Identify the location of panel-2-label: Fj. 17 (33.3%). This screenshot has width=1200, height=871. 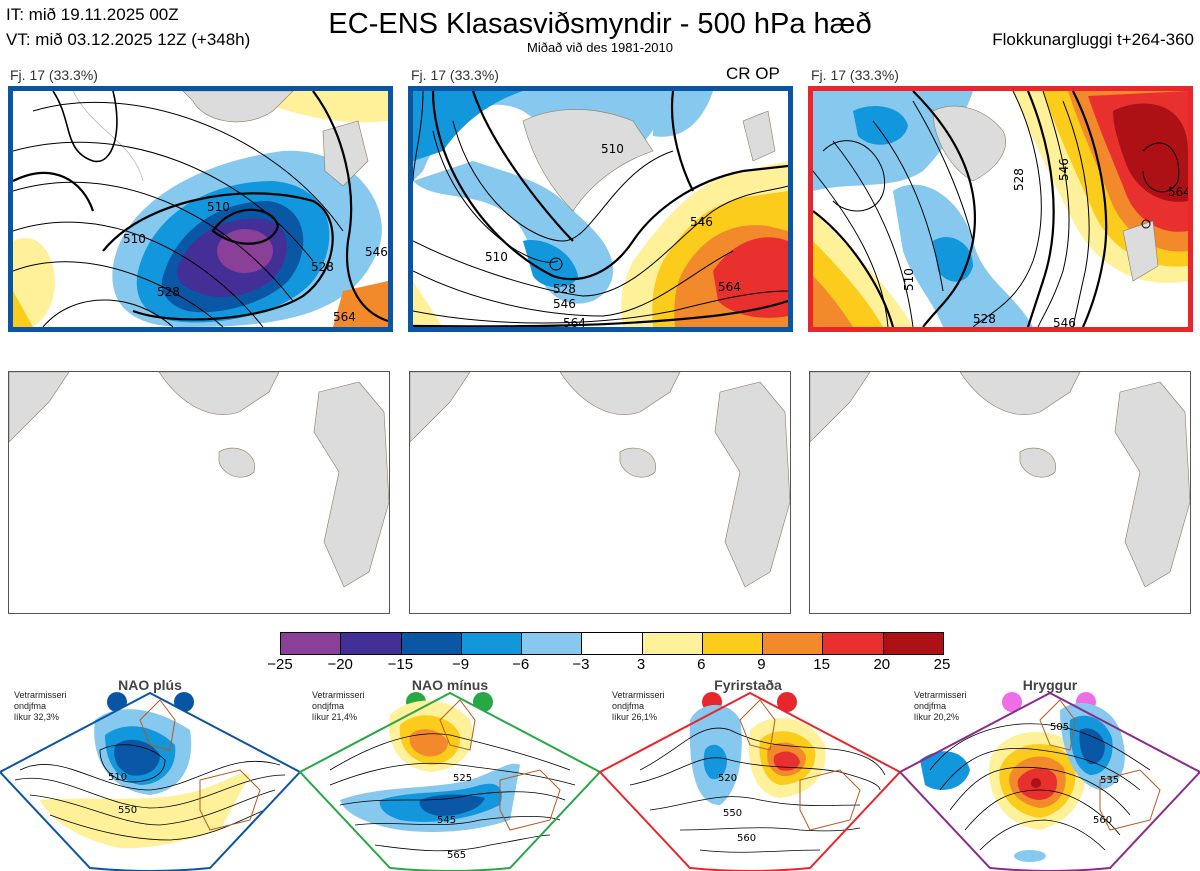
(455, 75).